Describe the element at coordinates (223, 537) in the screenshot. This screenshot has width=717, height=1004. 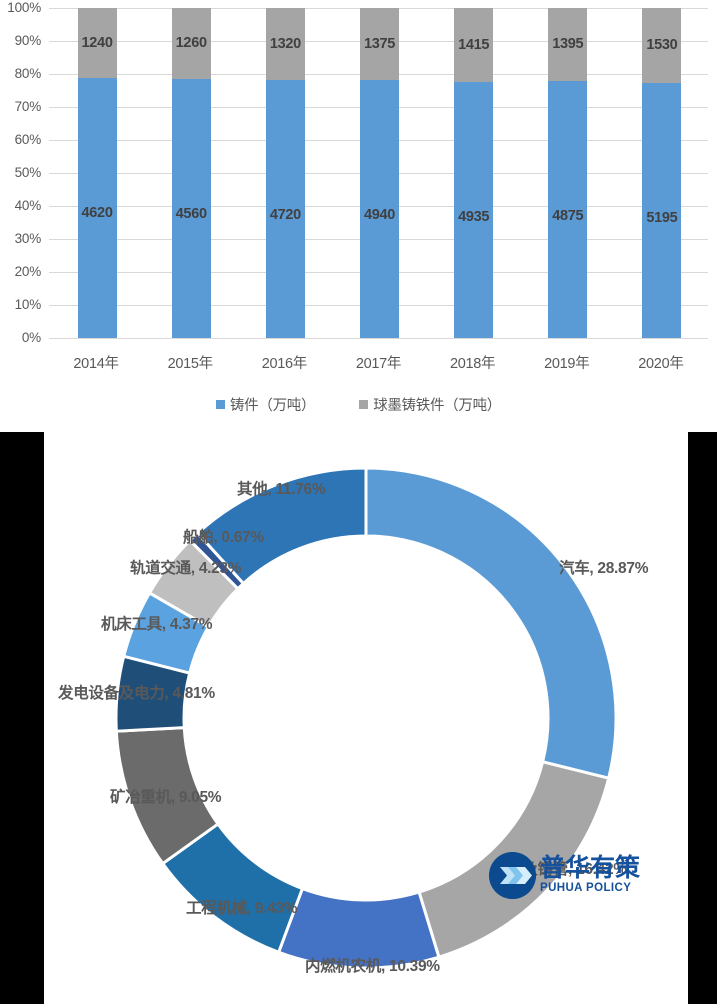
I see `slice-data-label: 船舶, 0.67%` at that location.